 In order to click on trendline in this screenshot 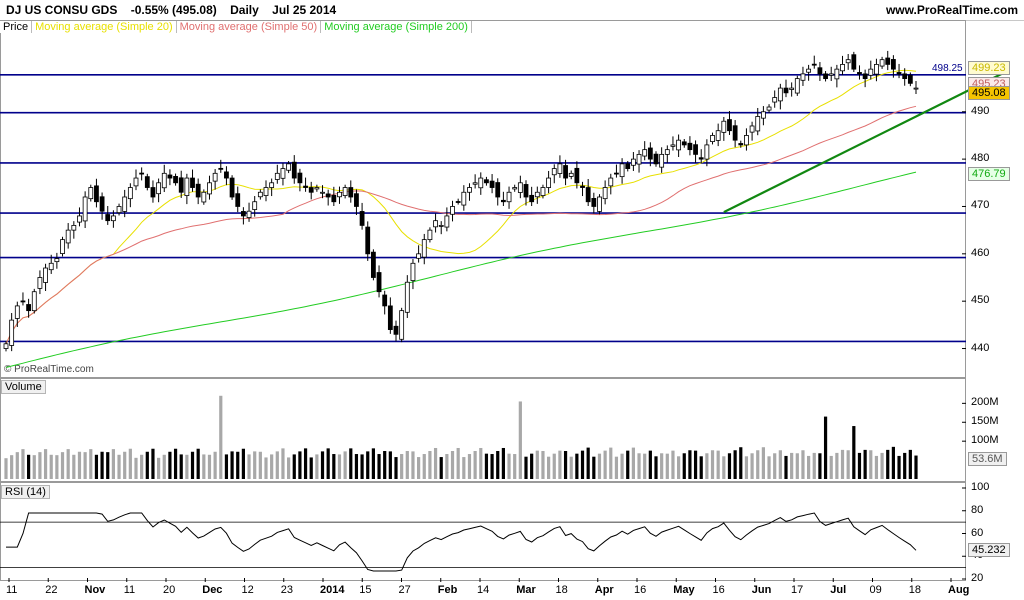, I will do `click(865, 142)`.